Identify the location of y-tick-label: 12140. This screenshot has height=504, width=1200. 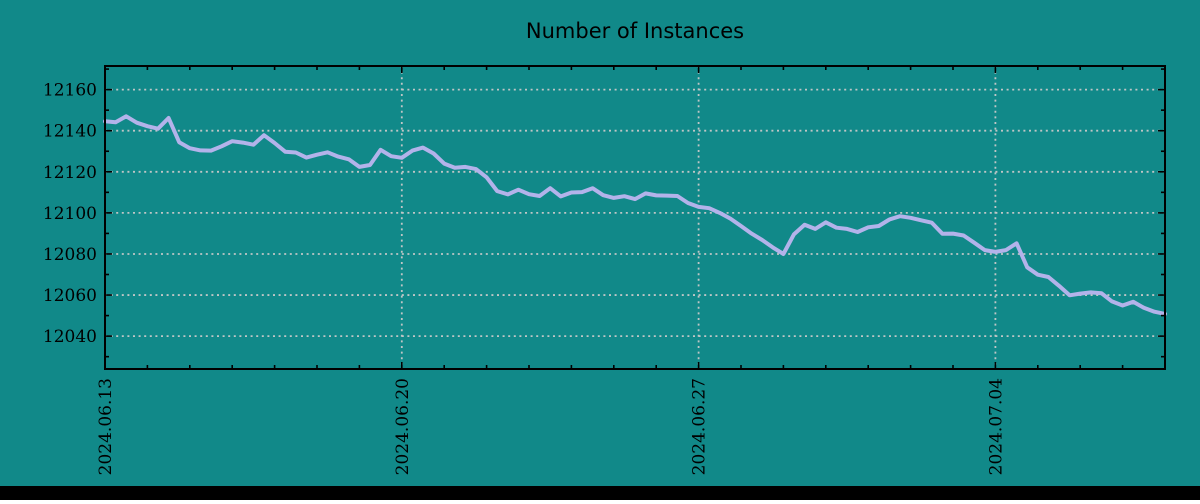
(70, 132).